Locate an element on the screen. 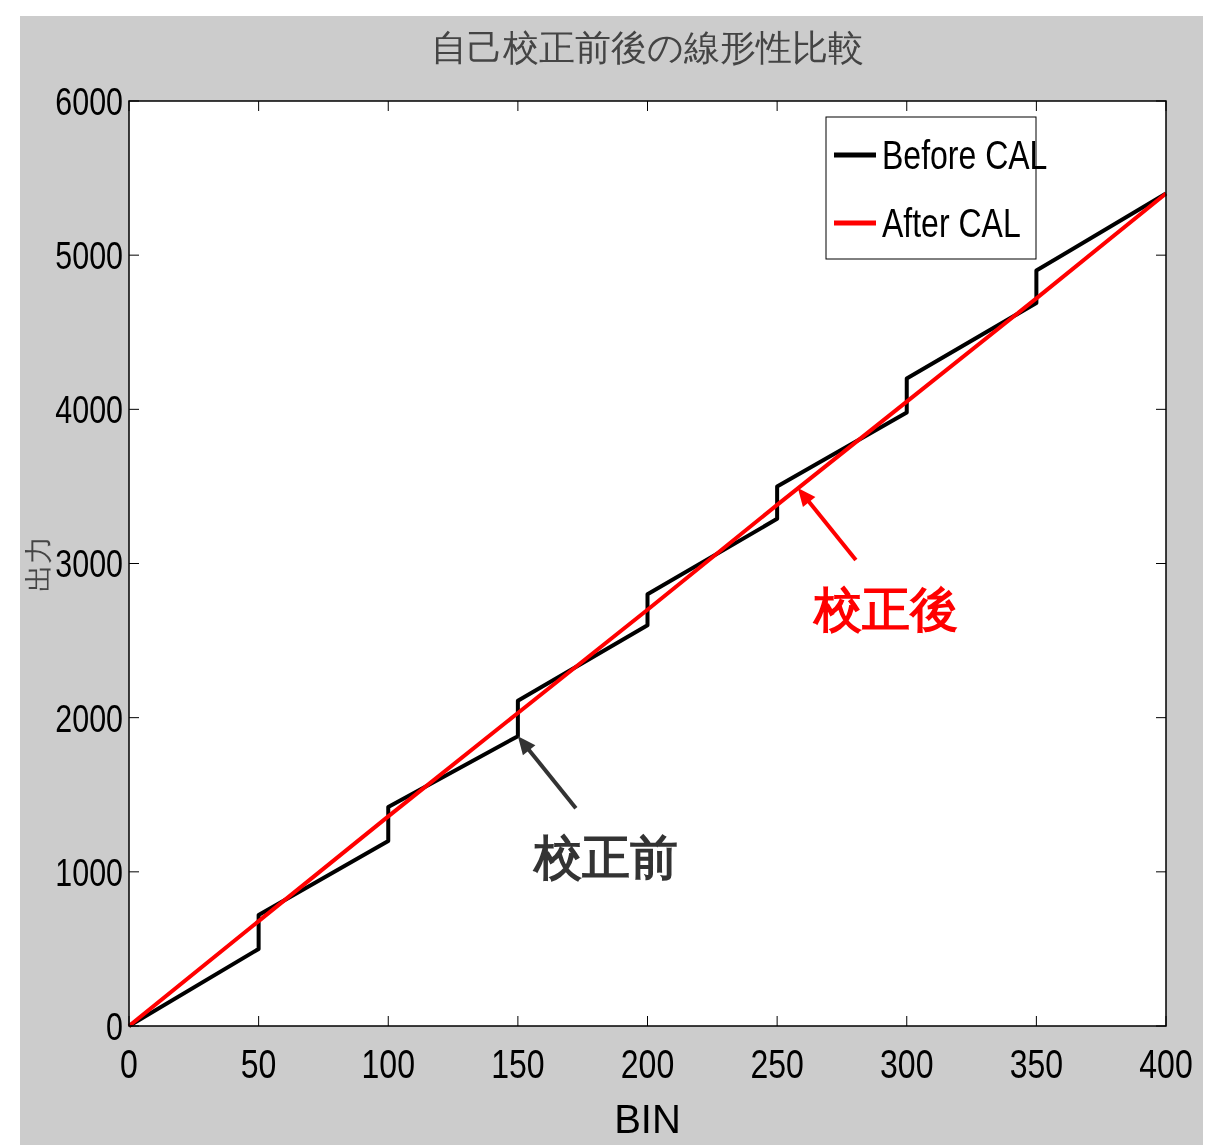  y-tick-label: 4000 is located at coordinates (89, 410).